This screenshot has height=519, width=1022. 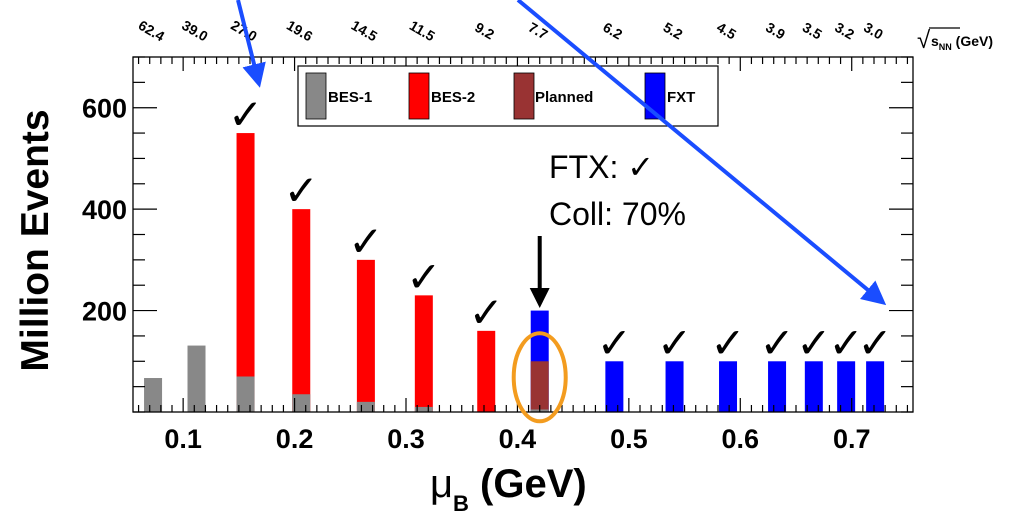 What do you see at coordinates (518, 439) in the screenshot?
I see `x-tick-label: 0.4` at bounding box center [518, 439].